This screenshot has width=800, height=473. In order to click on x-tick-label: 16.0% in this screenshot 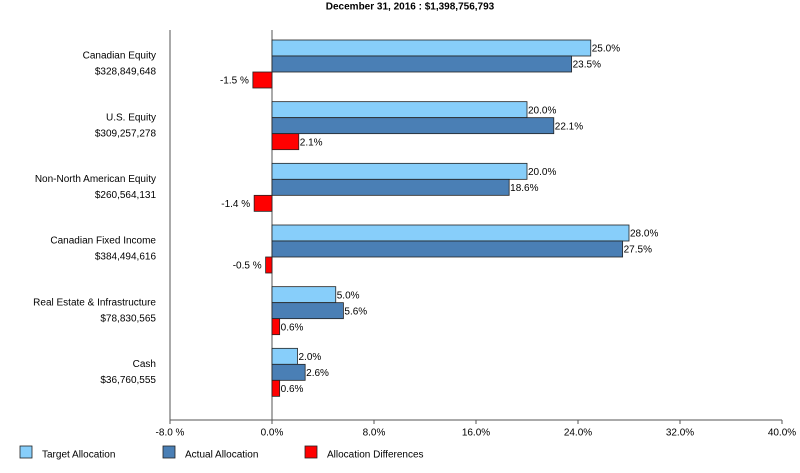, I will do `click(476, 433)`.